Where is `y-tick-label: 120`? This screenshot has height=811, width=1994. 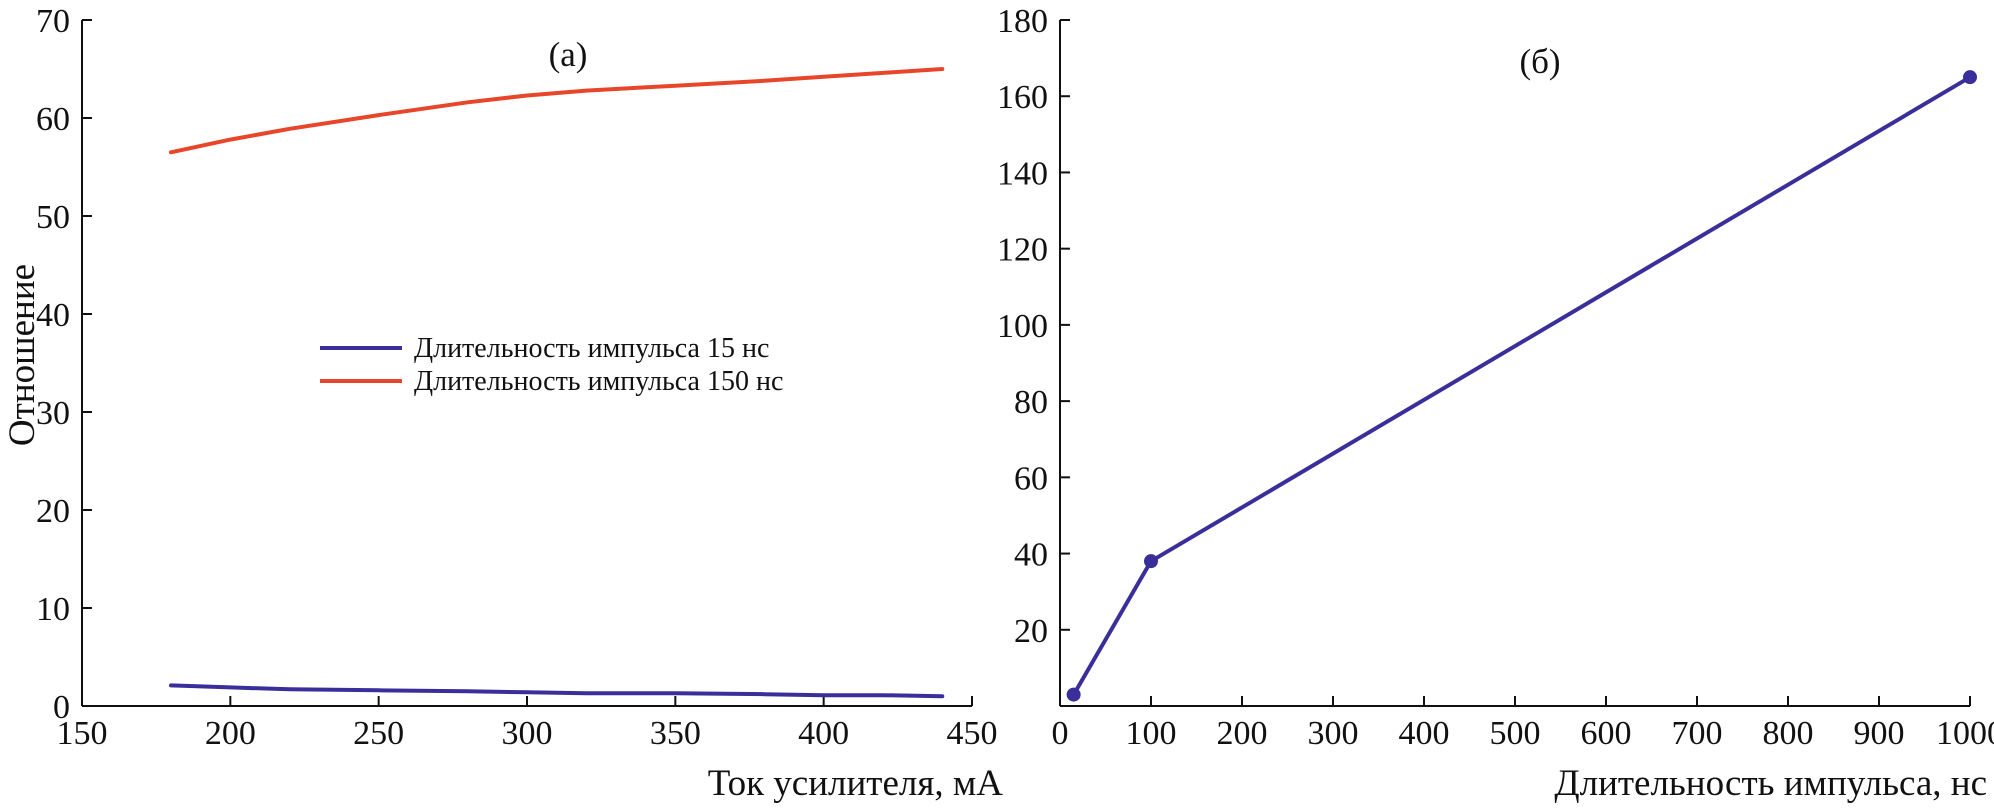
y-tick-label: 120 is located at coordinates (1022, 250).